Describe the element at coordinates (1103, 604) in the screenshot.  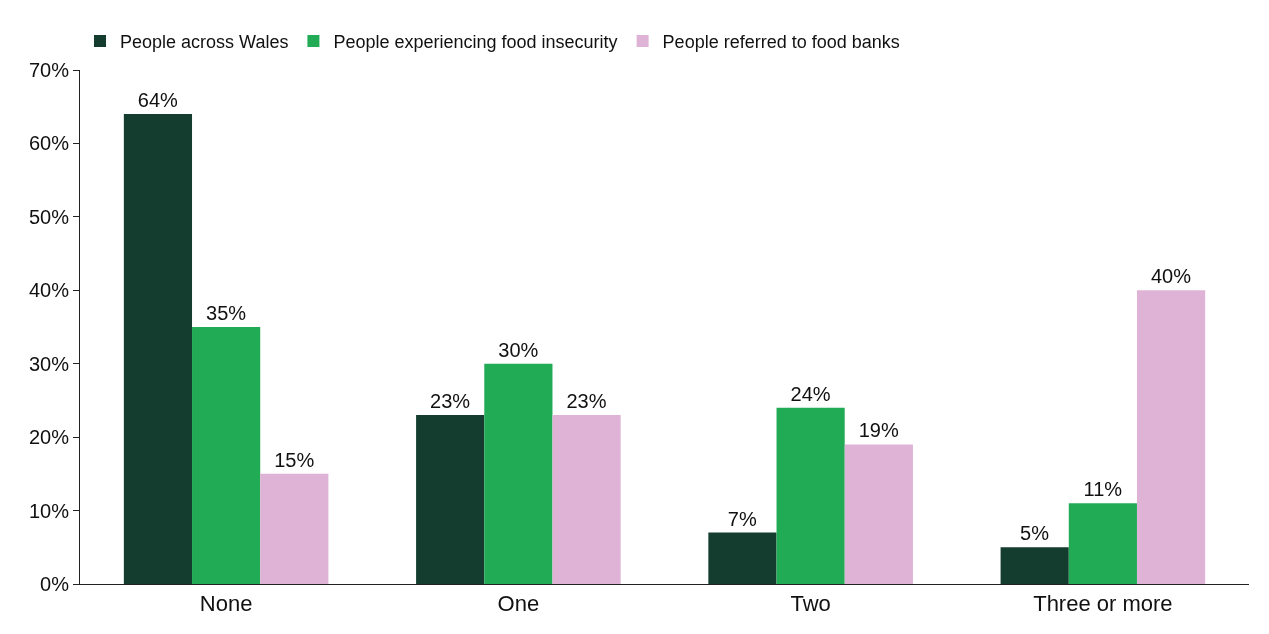
I see `x-tick-label: Three or more` at that location.